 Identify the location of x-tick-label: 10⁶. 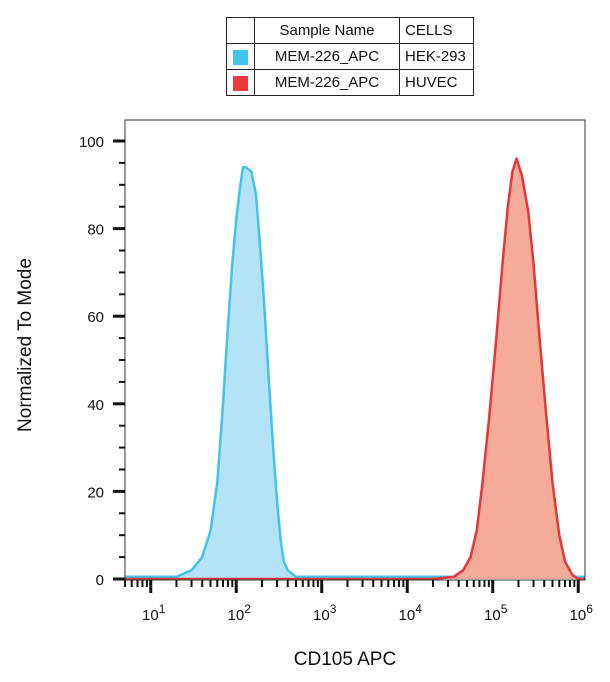
(582, 613).